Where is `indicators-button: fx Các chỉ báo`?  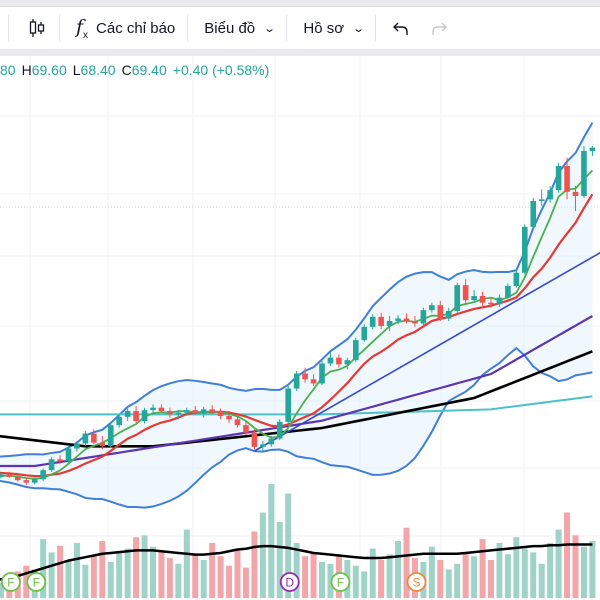 indicators-button: fx Các chỉ báo is located at coordinates (123, 28).